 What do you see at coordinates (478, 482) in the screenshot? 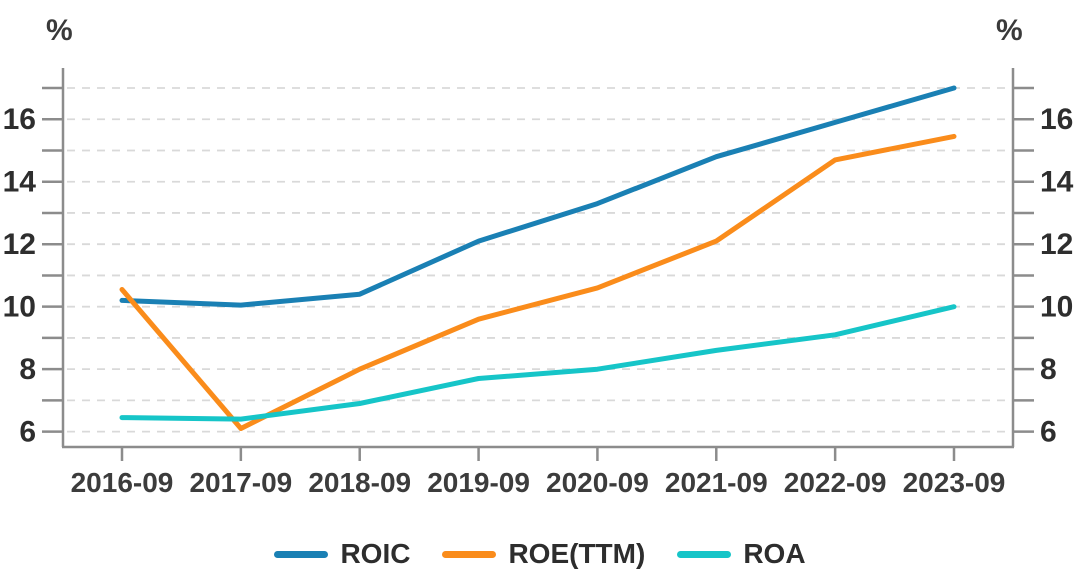
I see `x-tick-label: 2019-09` at bounding box center [478, 482].